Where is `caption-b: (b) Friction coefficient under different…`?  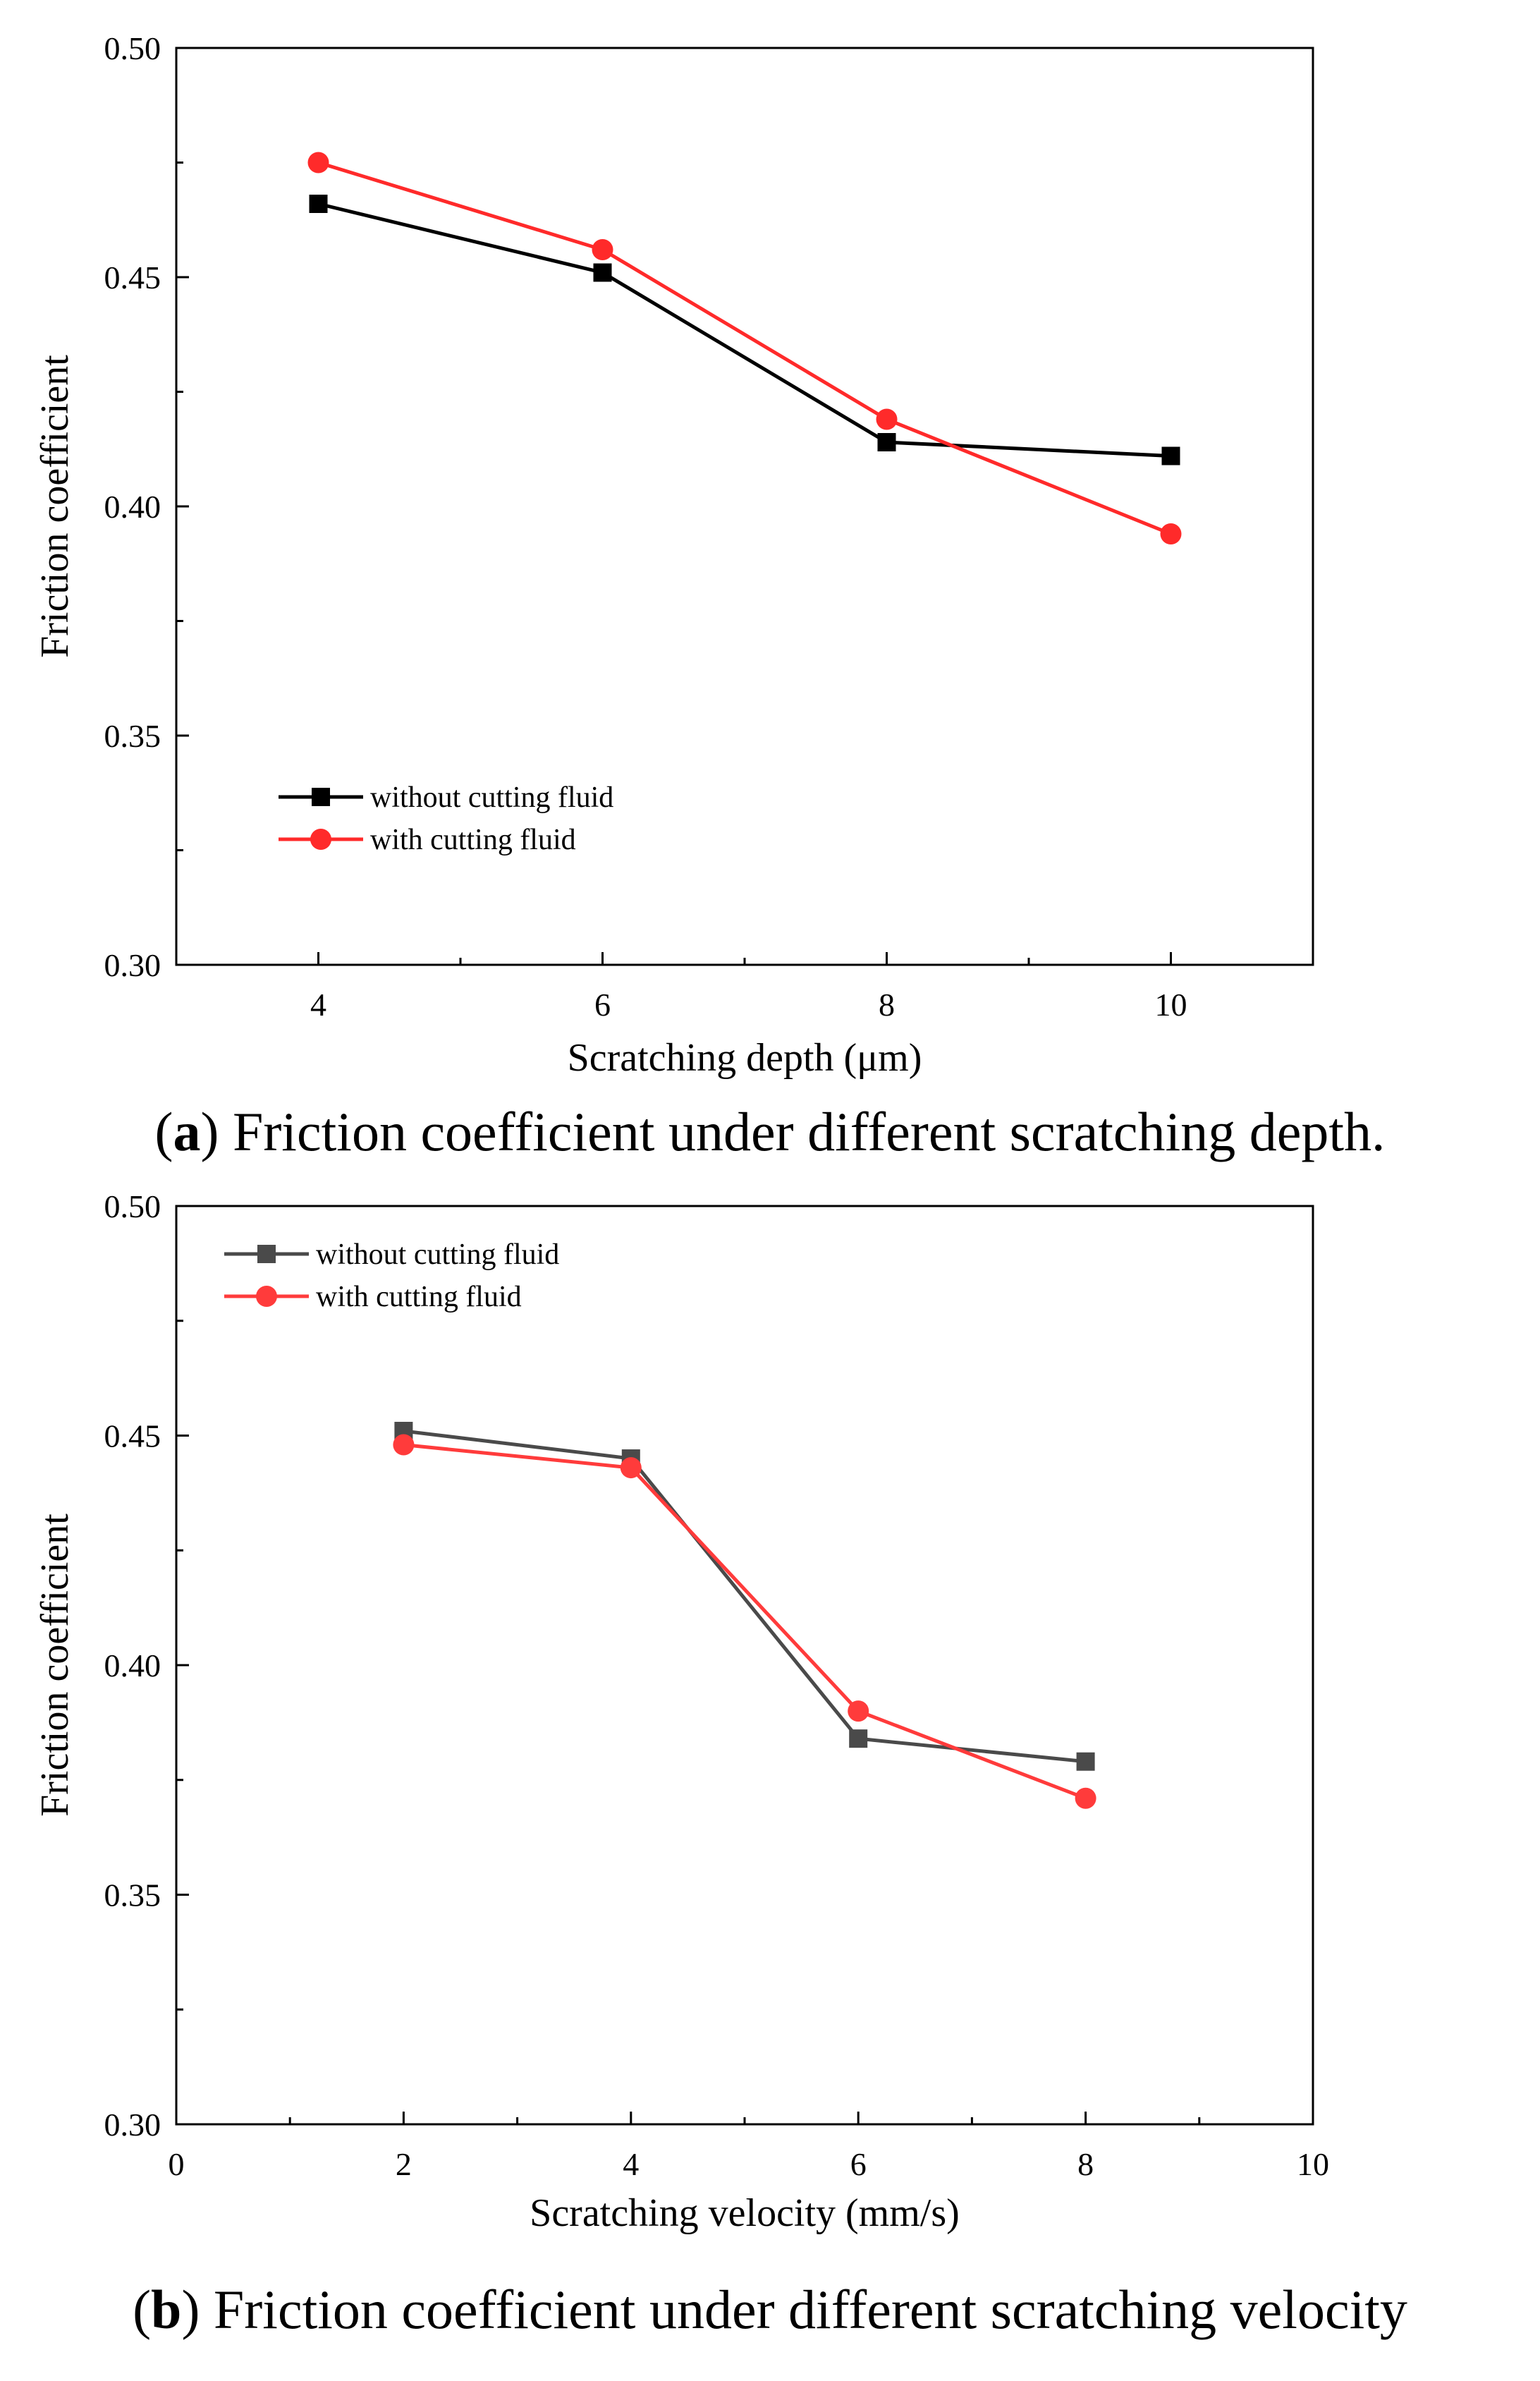 caption-b: (b) Friction coefficient under different… is located at coordinates (770, 2309).